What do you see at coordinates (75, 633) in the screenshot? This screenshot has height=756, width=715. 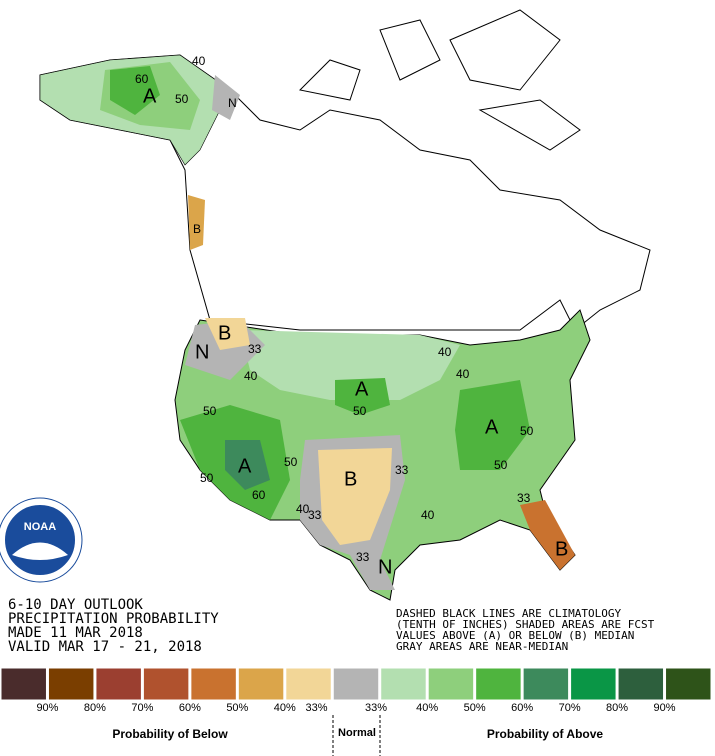 I see `header-line: MADE 11 MAR 2018` at bounding box center [75, 633].